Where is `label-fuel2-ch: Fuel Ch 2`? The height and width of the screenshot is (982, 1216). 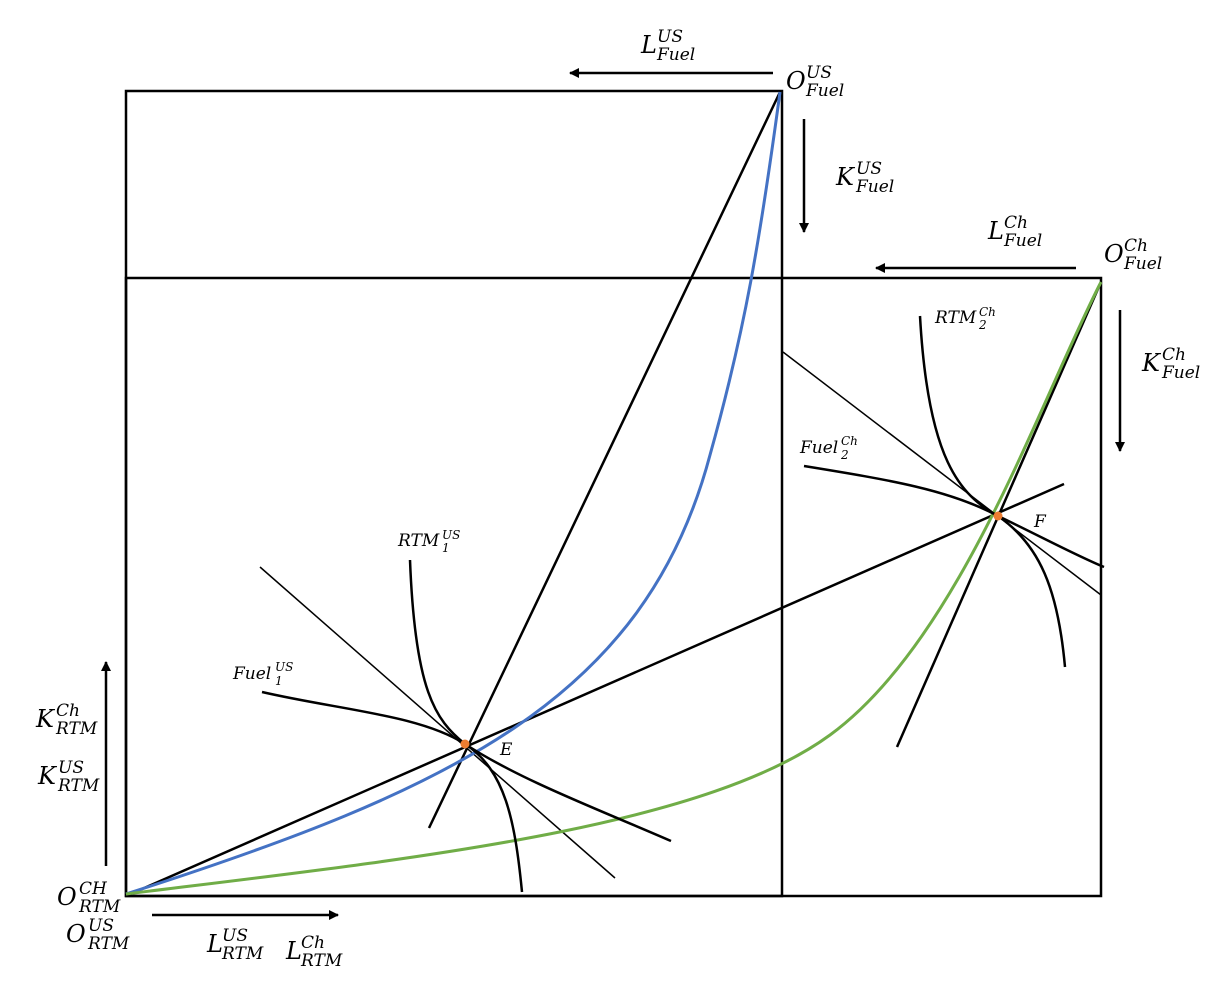 label-fuel2-ch: Fuel Ch 2 is located at coordinates (828, 448).